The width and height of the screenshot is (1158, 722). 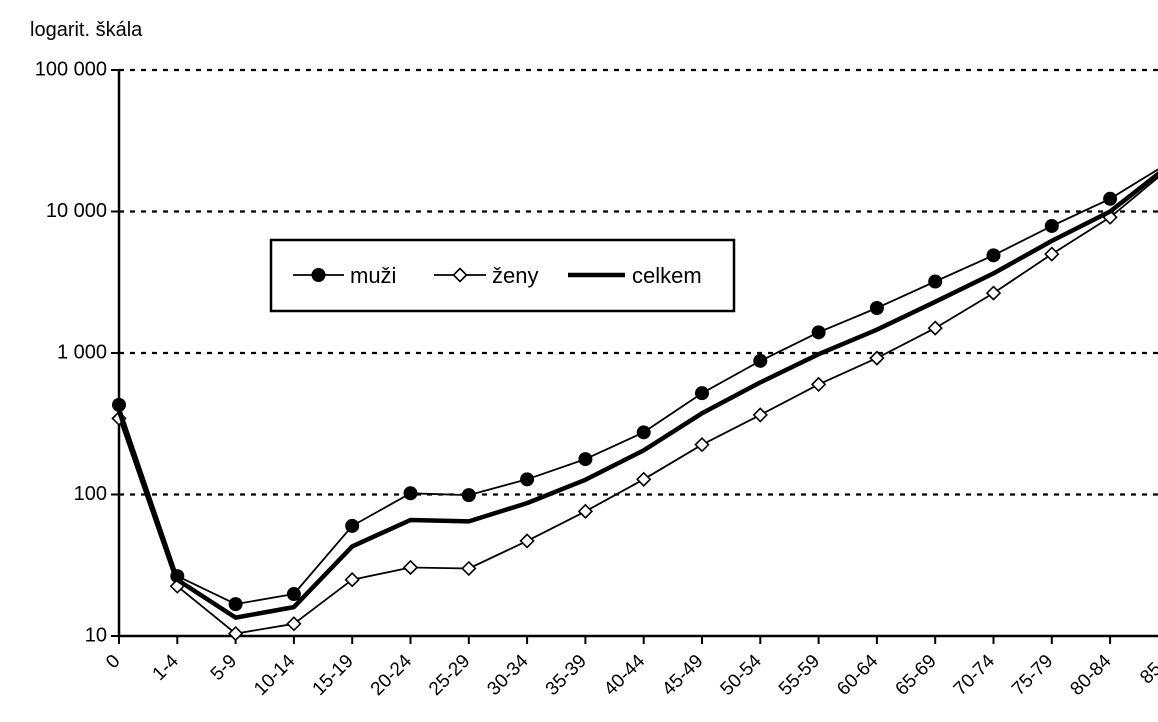 I want to click on y-tick-label: 10, so click(x=96, y=635).